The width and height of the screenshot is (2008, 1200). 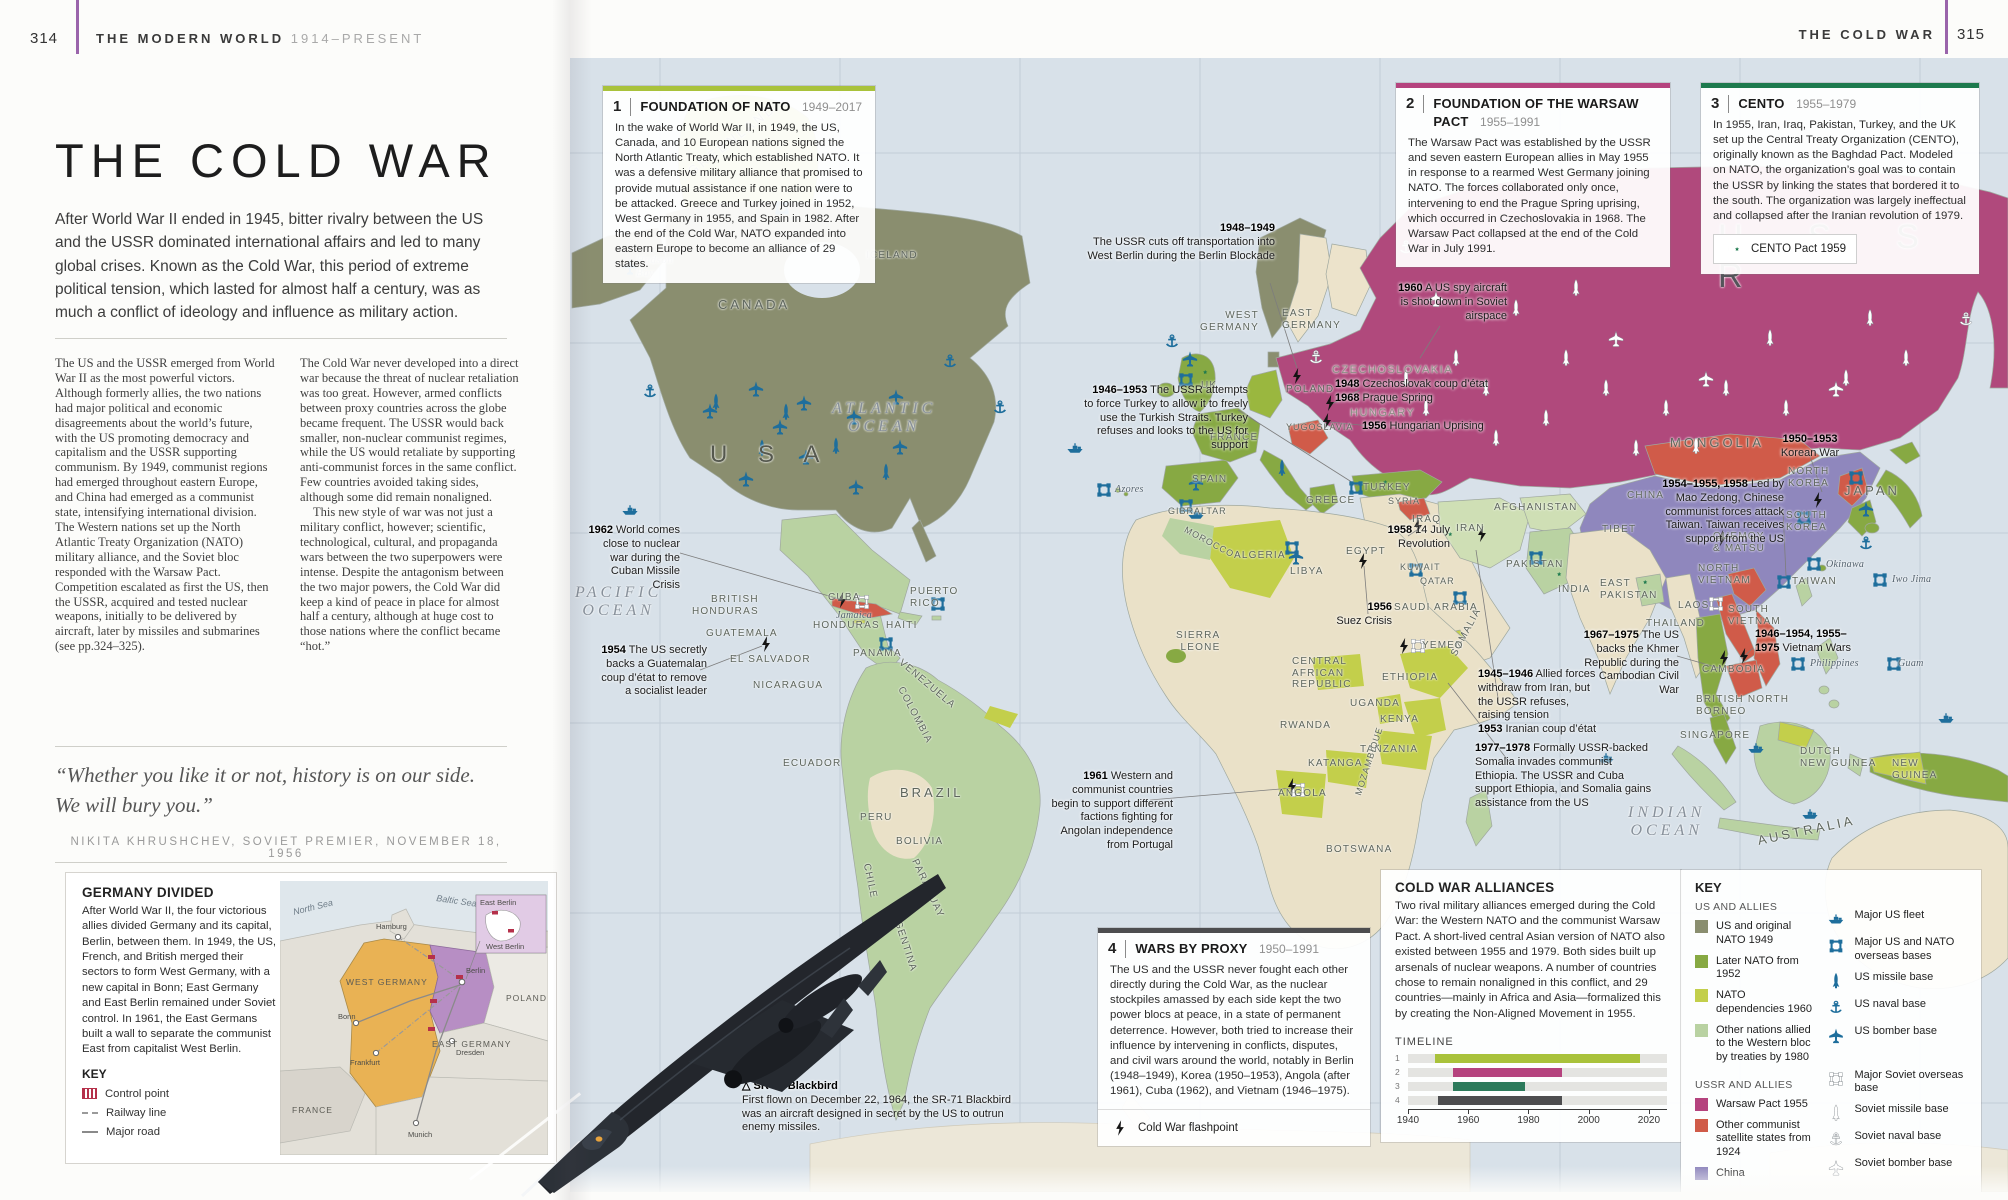 What do you see at coordinates (1720, 104) in the screenshot?
I see `box-number: 3` at bounding box center [1720, 104].